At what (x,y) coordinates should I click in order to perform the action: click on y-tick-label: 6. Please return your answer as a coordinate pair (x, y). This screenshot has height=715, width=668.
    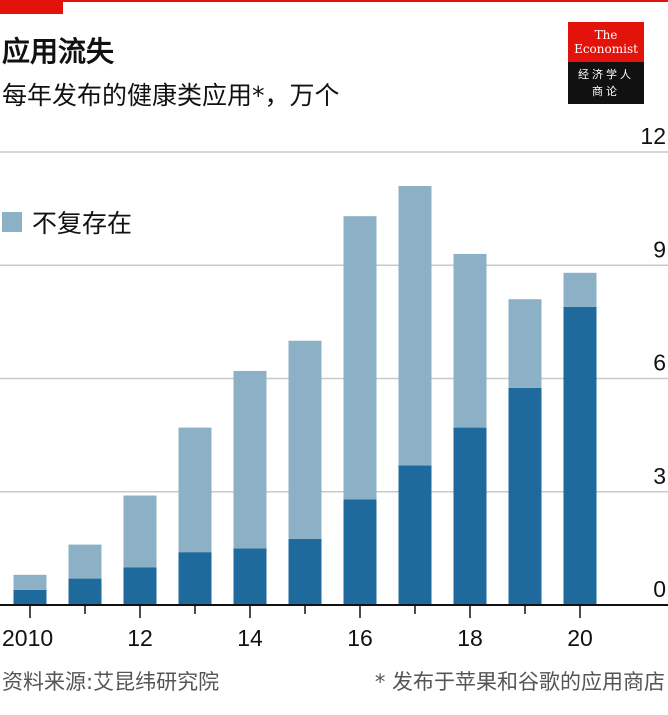
    Looking at the image, I should click on (659, 363).